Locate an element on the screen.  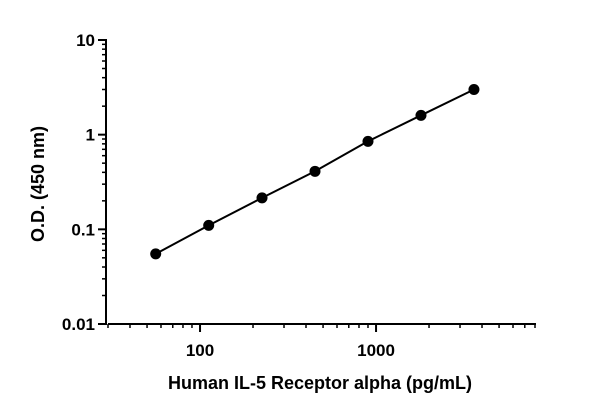
x-axis-title: Human IL-5 Receptor alpha (pg/mL) is located at coordinates (320, 383).